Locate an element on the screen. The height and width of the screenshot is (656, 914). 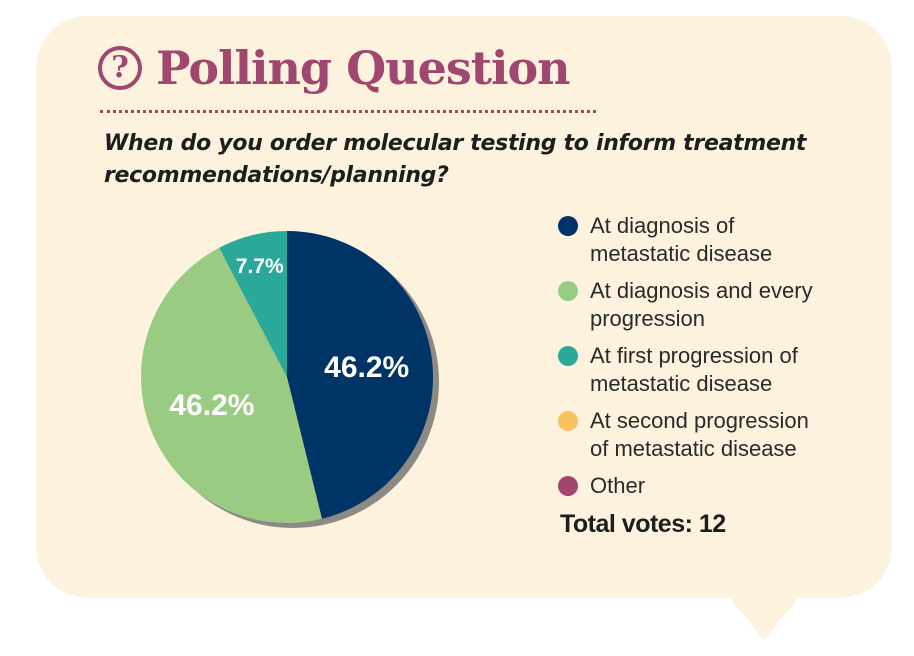
legend-label: At diagnosis and every progression is located at coordinates (701, 304).